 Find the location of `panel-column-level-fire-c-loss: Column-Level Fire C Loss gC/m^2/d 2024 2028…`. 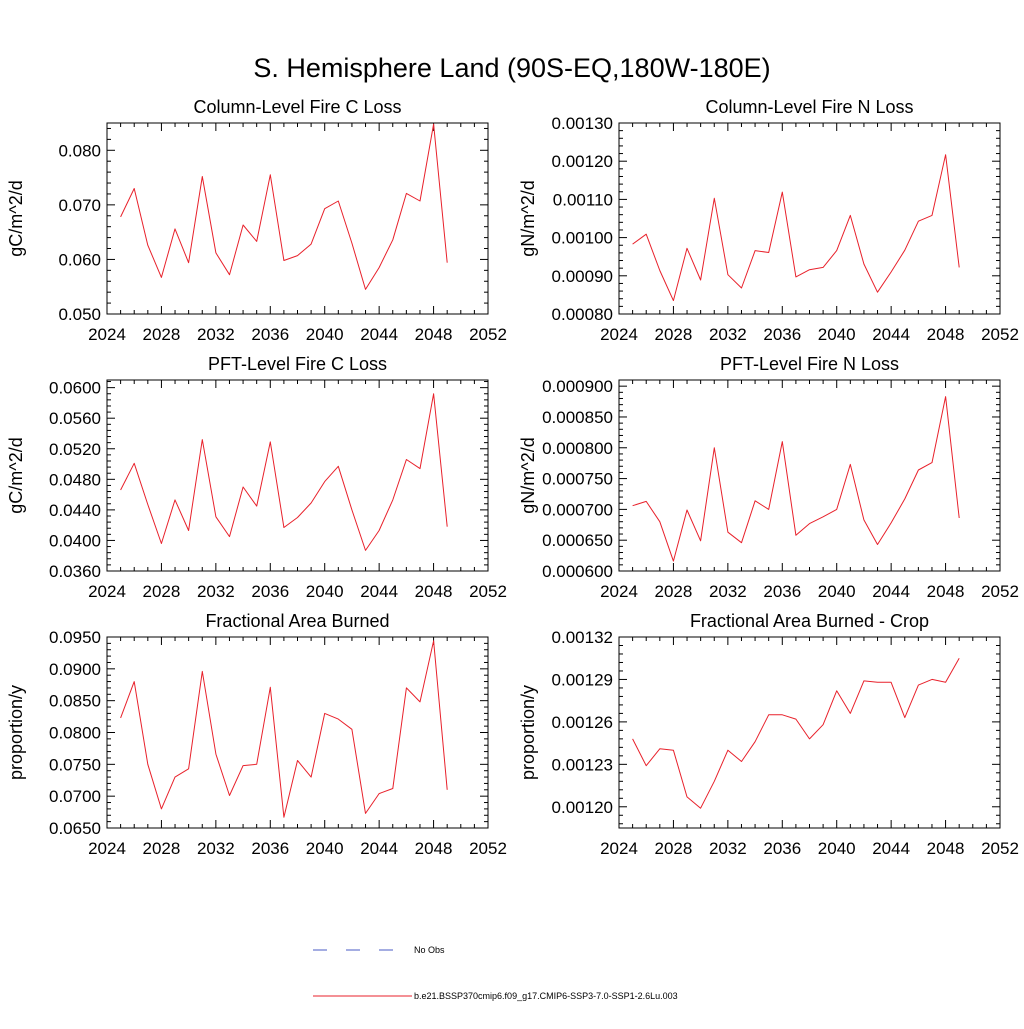

panel-column-level-fire-c-loss: Column-Level Fire C Loss gC/m^2/d 2024 2028… is located at coordinates (256, 220).